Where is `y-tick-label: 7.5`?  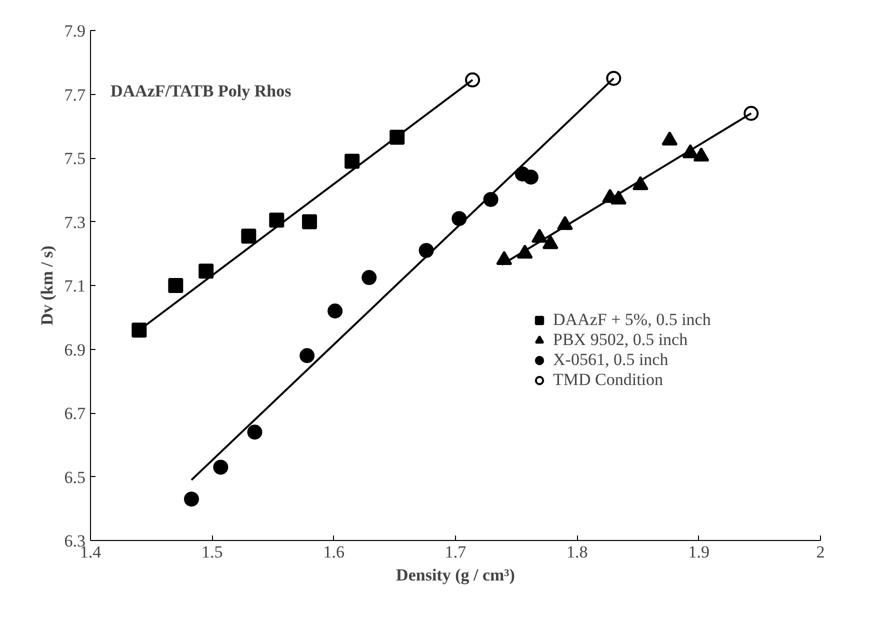 y-tick-label: 7.5 is located at coordinates (75, 158).